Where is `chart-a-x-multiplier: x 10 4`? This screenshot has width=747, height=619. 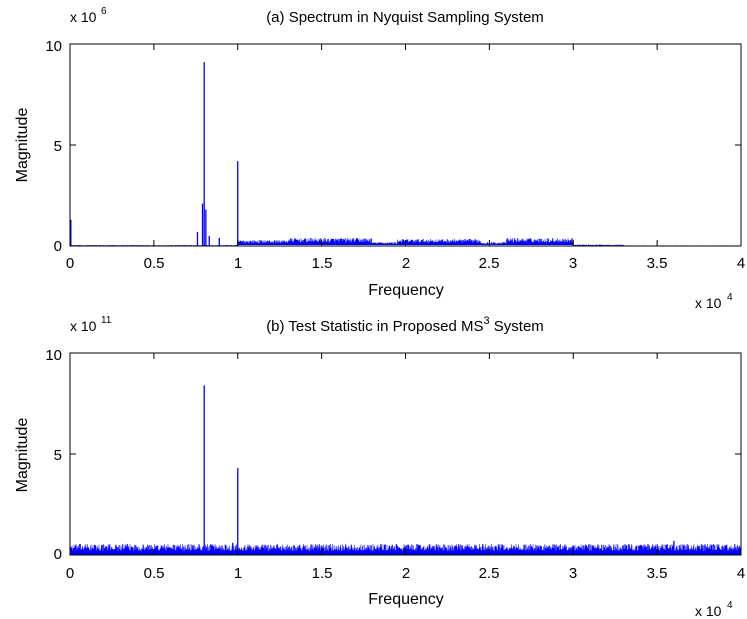
chart-a-x-multiplier: x 10 4 is located at coordinates (714, 301).